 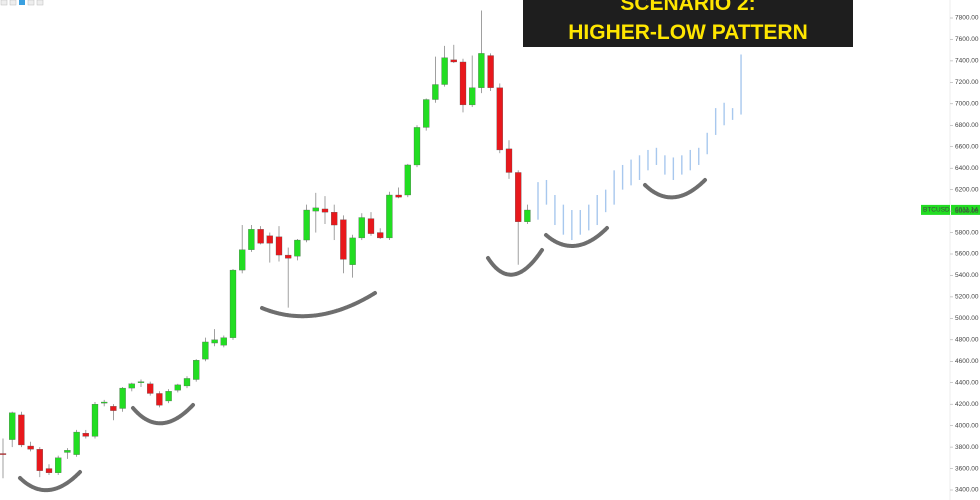 I want to click on y-tick-label: 5800.00, so click(x=967, y=232).